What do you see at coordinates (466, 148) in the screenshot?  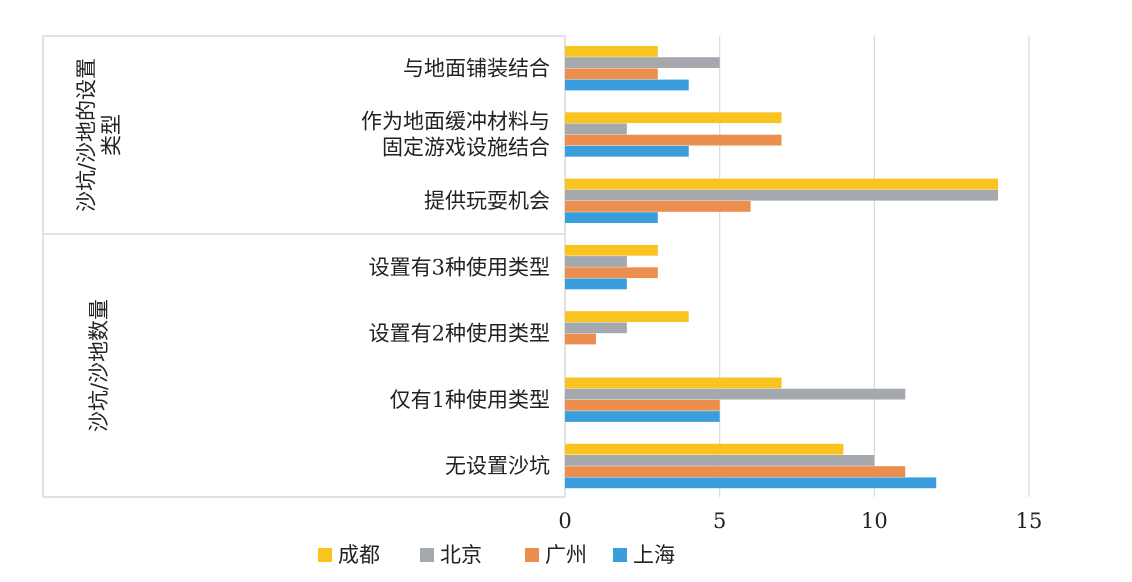 I see `category-label: 固定游戏设施结合` at bounding box center [466, 148].